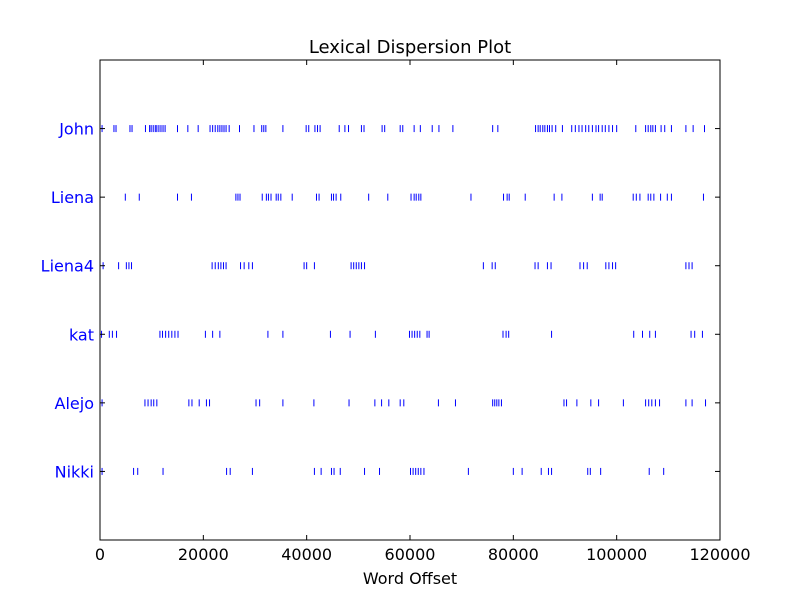 This screenshot has width=800, height=600. What do you see at coordinates (719, 554) in the screenshot?
I see `x-tick-label: 120000` at bounding box center [719, 554].